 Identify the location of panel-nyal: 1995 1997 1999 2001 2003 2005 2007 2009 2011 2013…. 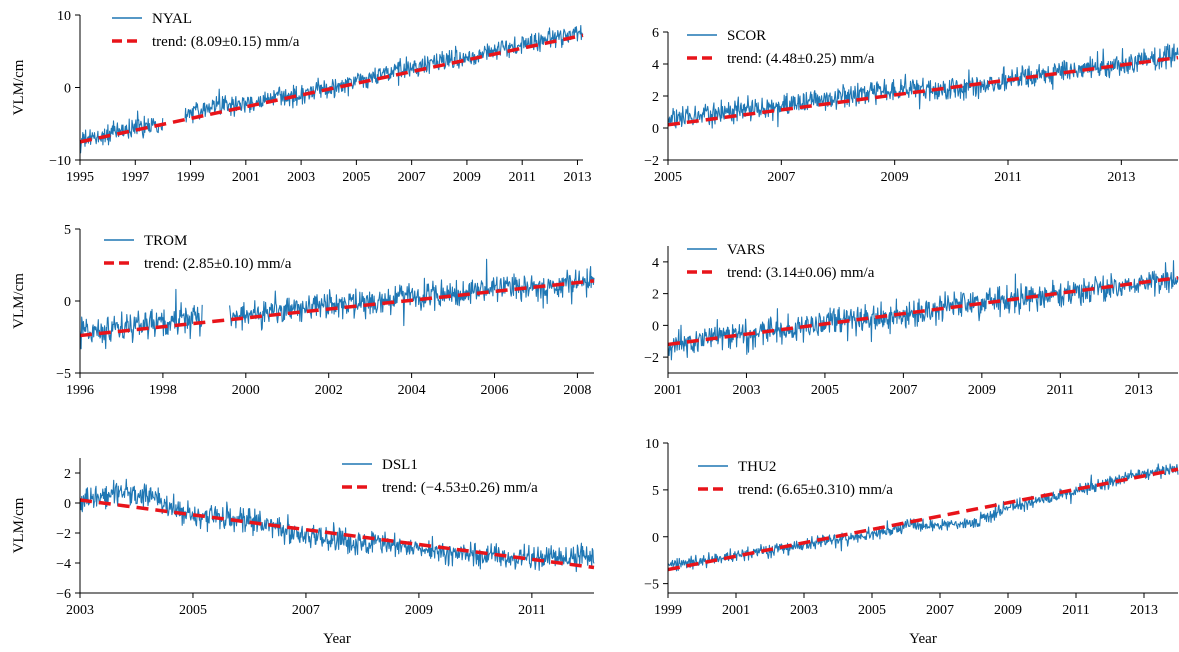
(301, 97).